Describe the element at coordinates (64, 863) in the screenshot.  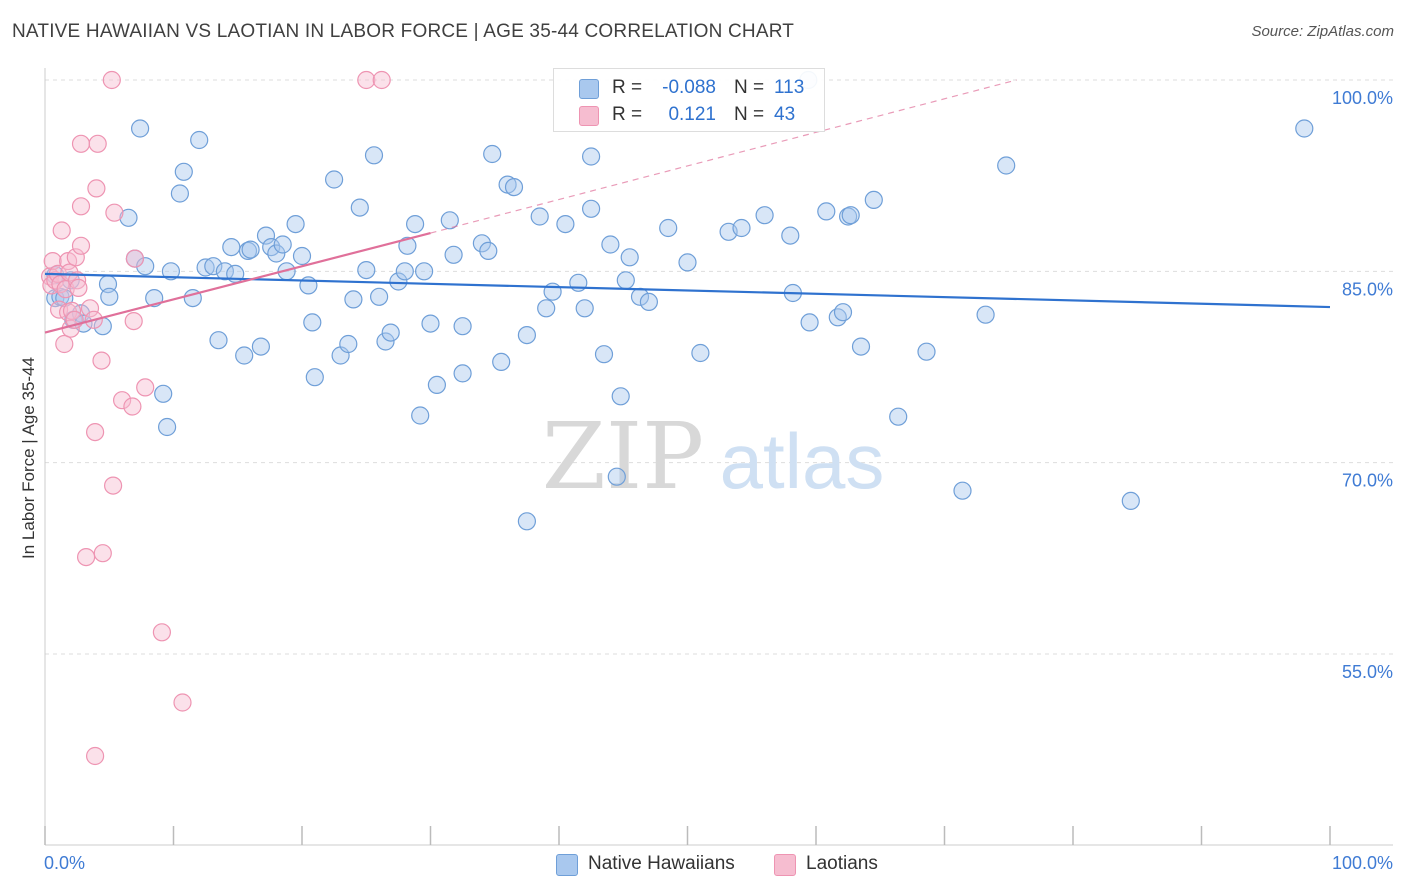
I see `x-tick-label-min: 0.0%` at that location.